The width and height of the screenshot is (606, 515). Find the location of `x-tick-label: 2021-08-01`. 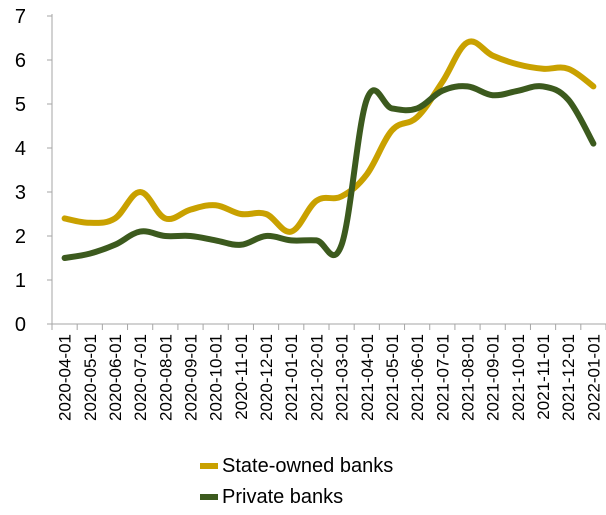

x-tick-label: 2021-08-01 is located at coordinates (468, 377).